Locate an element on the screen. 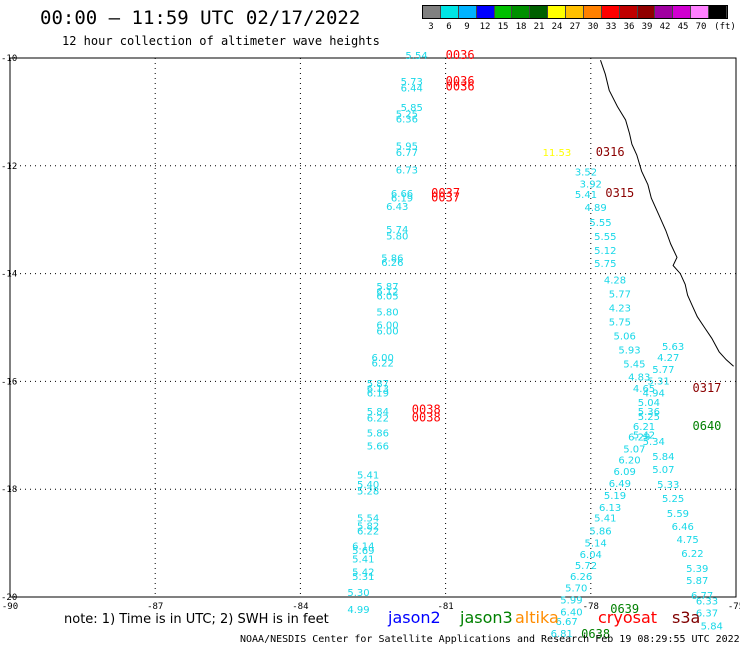 The width and height of the screenshot is (740, 650). swh-label: 5.12 is located at coordinates (605, 251).